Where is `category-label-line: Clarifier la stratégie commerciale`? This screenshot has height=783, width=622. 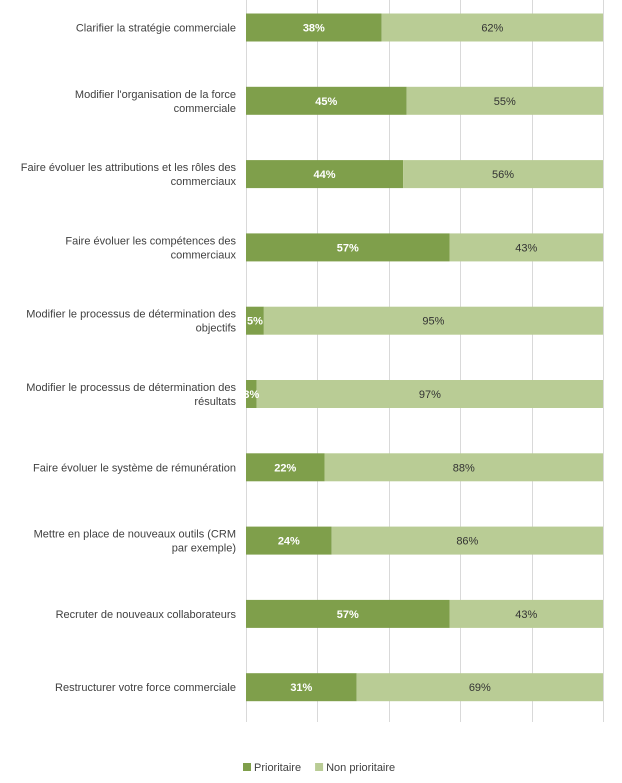
category-label-line: Clarifier la stratégie commerciale is located at coordinates (156, 29).